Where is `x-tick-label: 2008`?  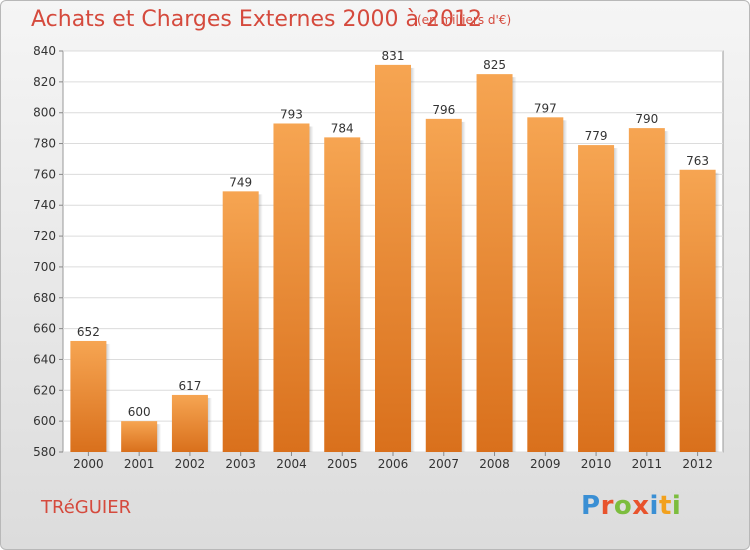 x-tick-label: 2008 is located at coordinates (494, 464).